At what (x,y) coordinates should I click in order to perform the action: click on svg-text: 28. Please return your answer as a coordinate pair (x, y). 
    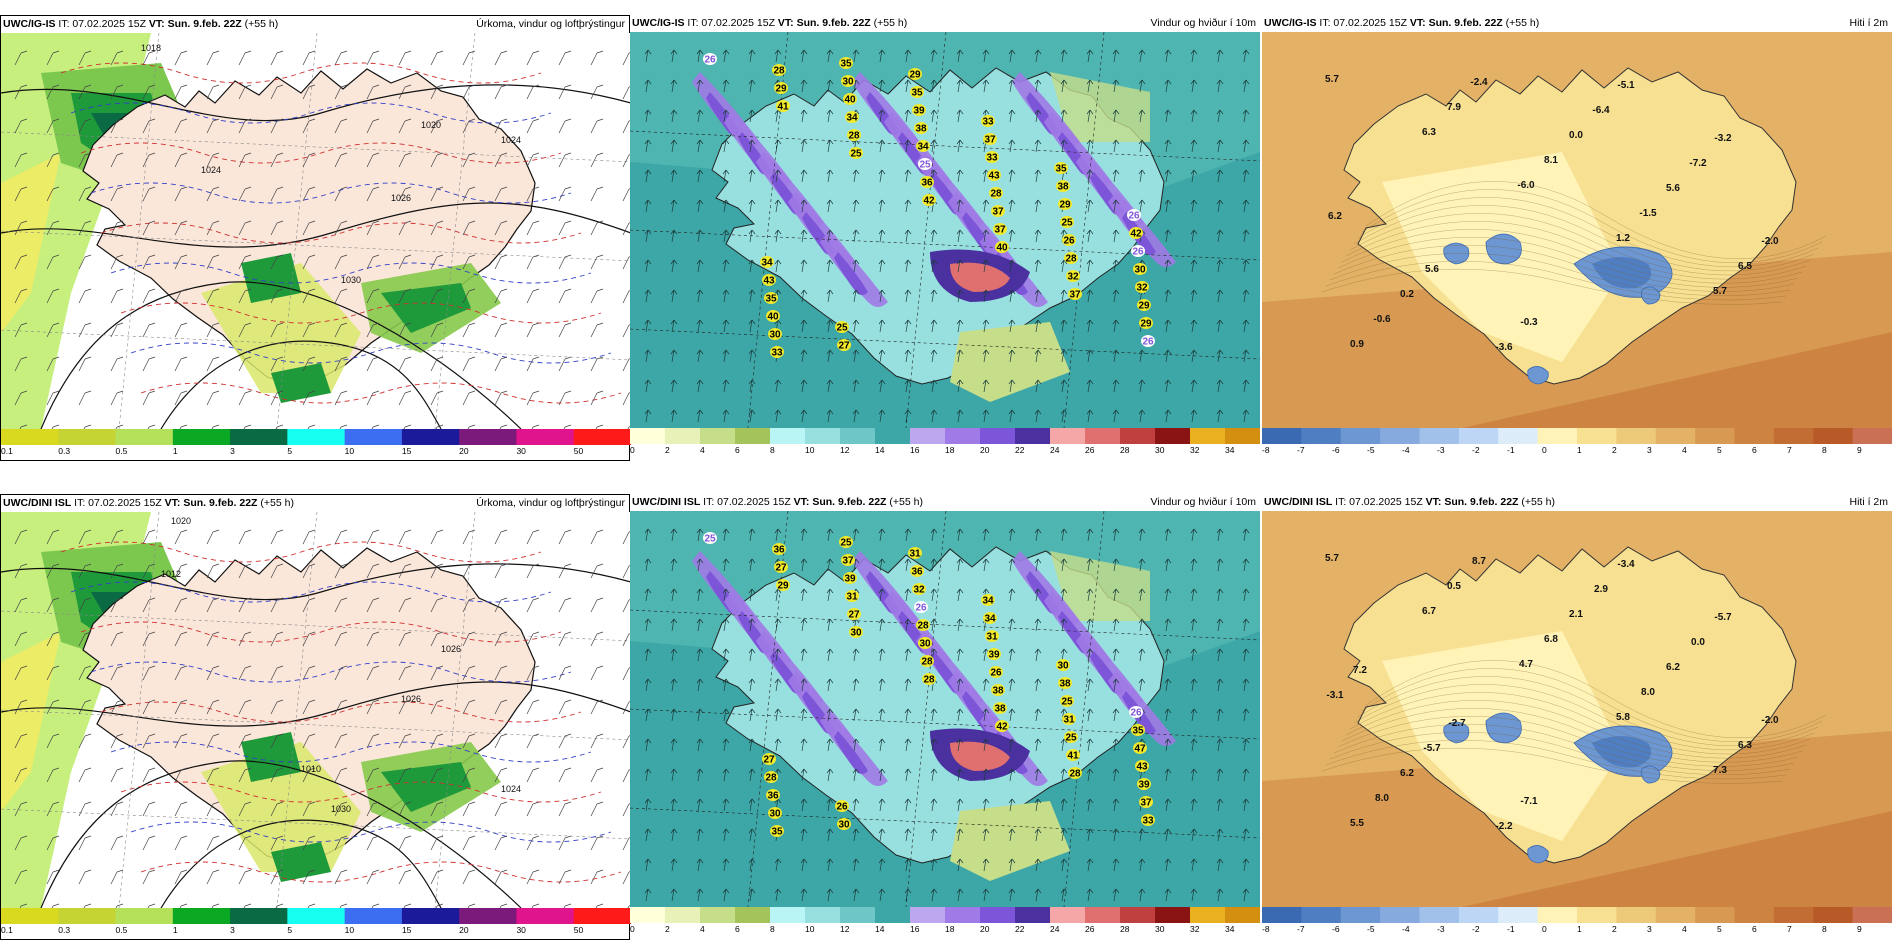
    Looking at the image, I should click on (779, 71).